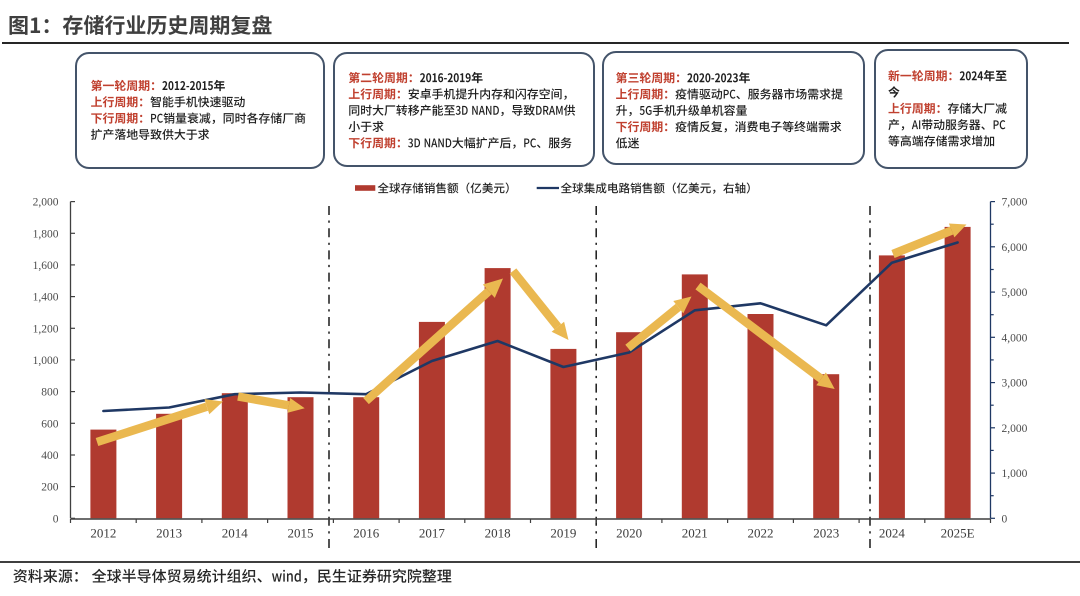 The height and width of the screenshot is (596, 1080). I want to click on svg-text: 2012, so click(103, 532).